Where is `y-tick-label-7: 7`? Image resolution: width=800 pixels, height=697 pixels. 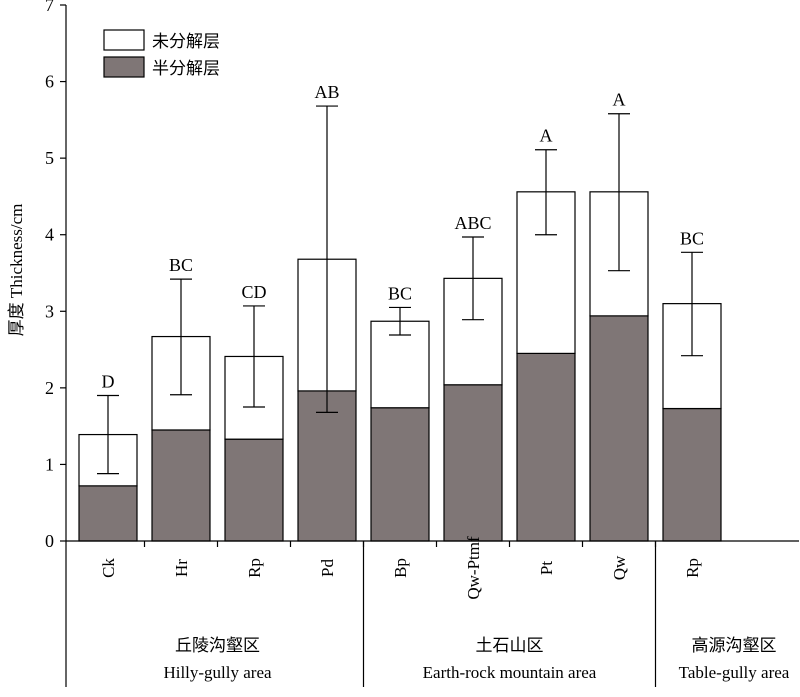 y-tick-label-7: 7 is located at coordinates (49, 7).